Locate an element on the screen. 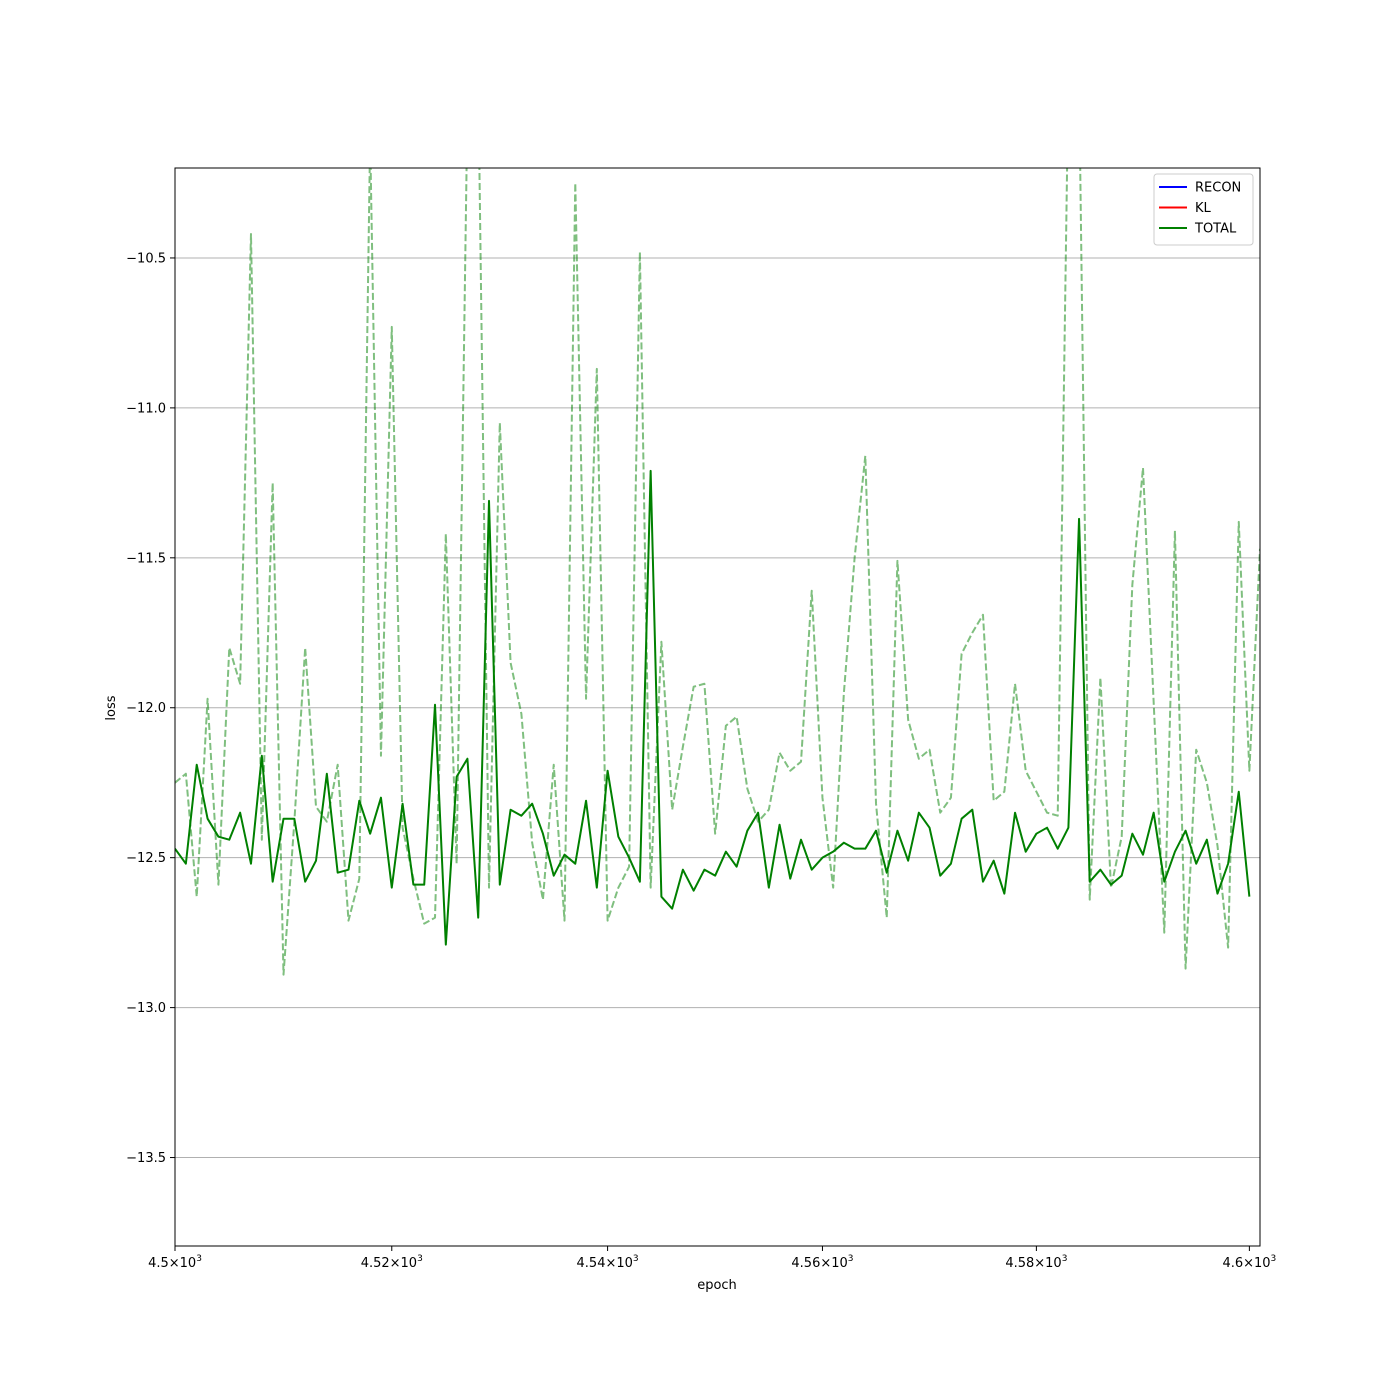  x-tick-label: 4.58×103 is located at coordinates (1036, 1262).